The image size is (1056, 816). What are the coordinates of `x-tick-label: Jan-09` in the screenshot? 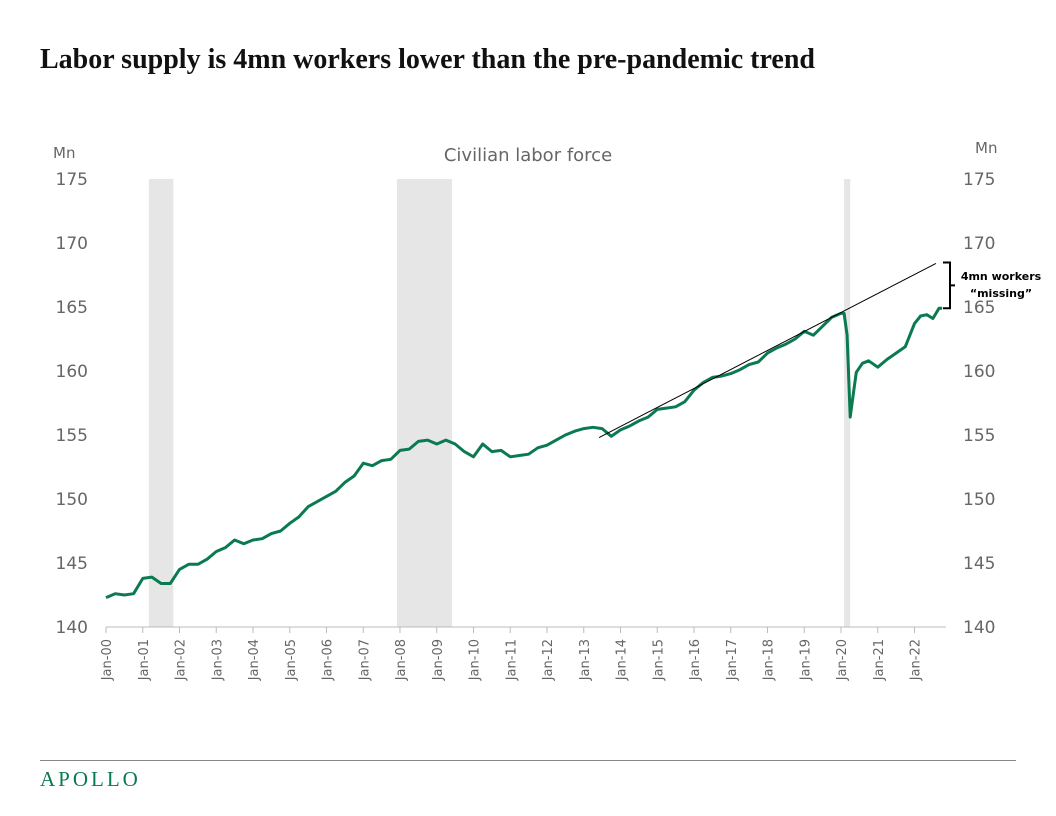 It's located at (438, 660).